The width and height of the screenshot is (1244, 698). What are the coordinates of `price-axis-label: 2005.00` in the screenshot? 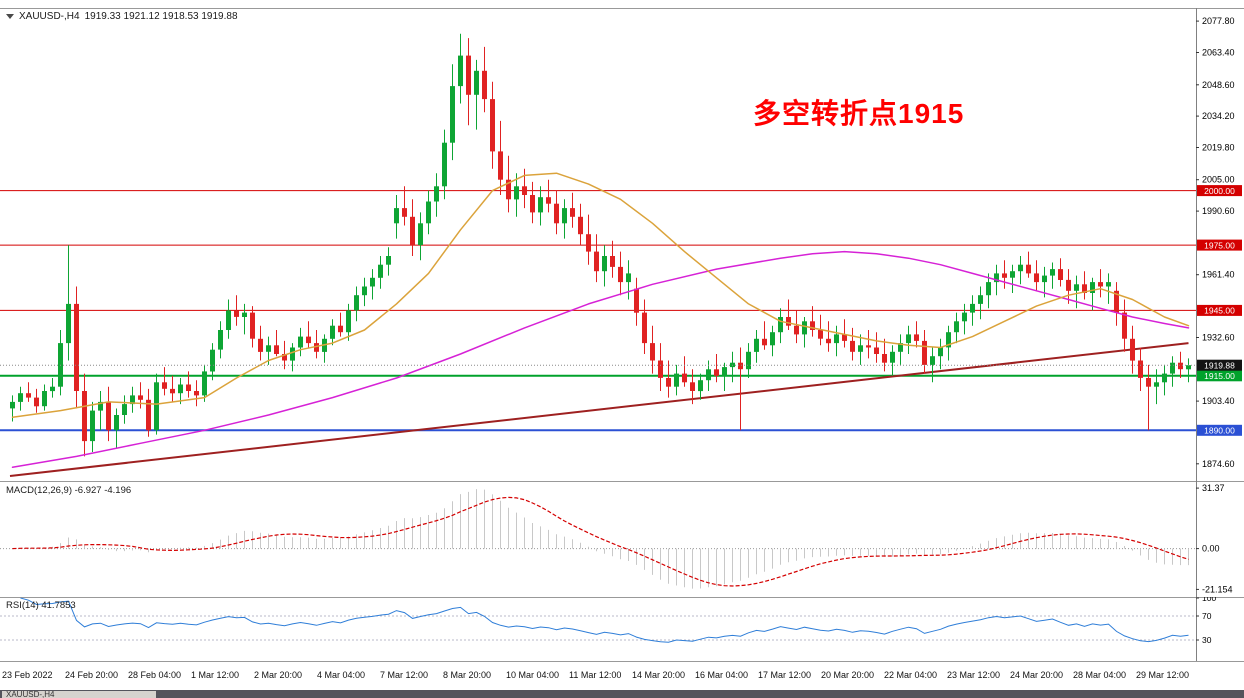 It's located at (1218, 180).